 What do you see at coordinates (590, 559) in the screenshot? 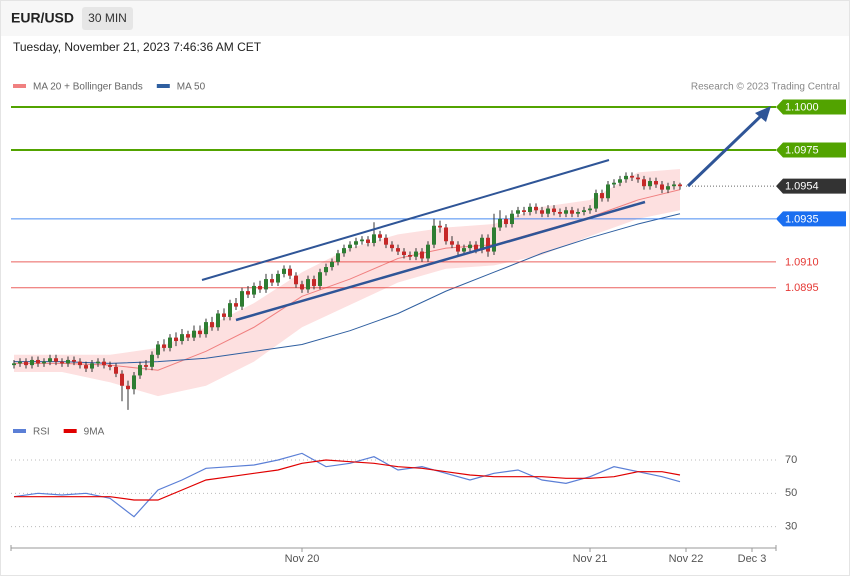
I see `x-tick-label: Nov 21` at bounding box center [590, 559].